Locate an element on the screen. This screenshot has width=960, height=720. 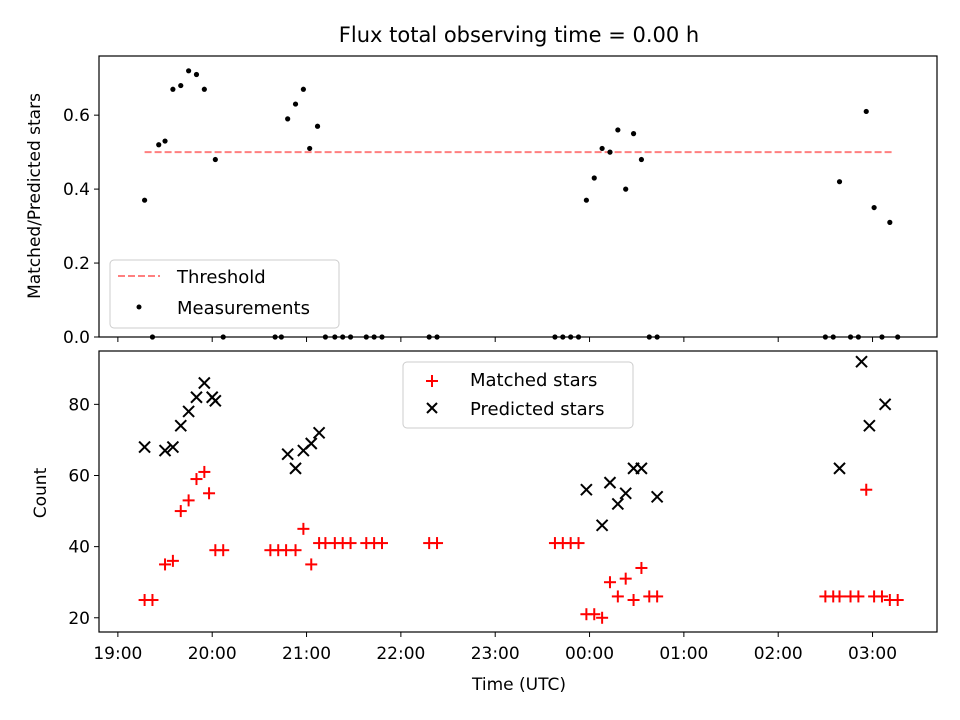
bottom-y-axis-label: Count is located at coordinates (41, 492).